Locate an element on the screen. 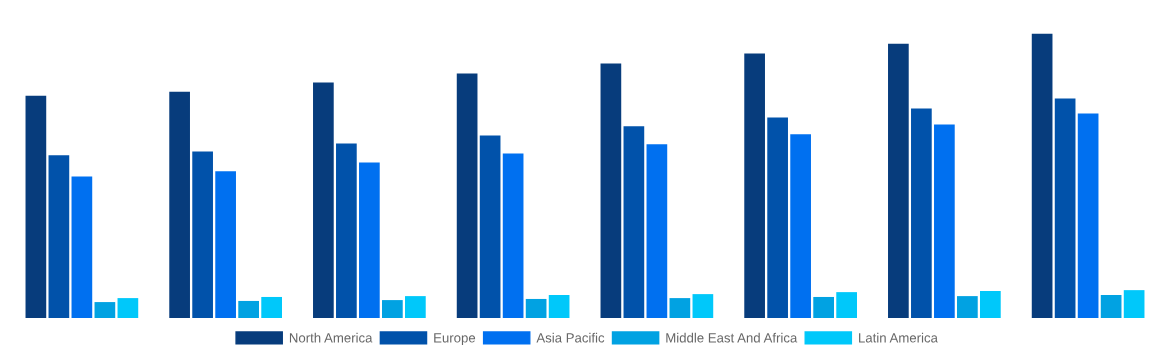 Image resolution: width=1174 pixels, height=350 pixels. legend-label: Middle East And Africa is located at coordinates (732, 337).